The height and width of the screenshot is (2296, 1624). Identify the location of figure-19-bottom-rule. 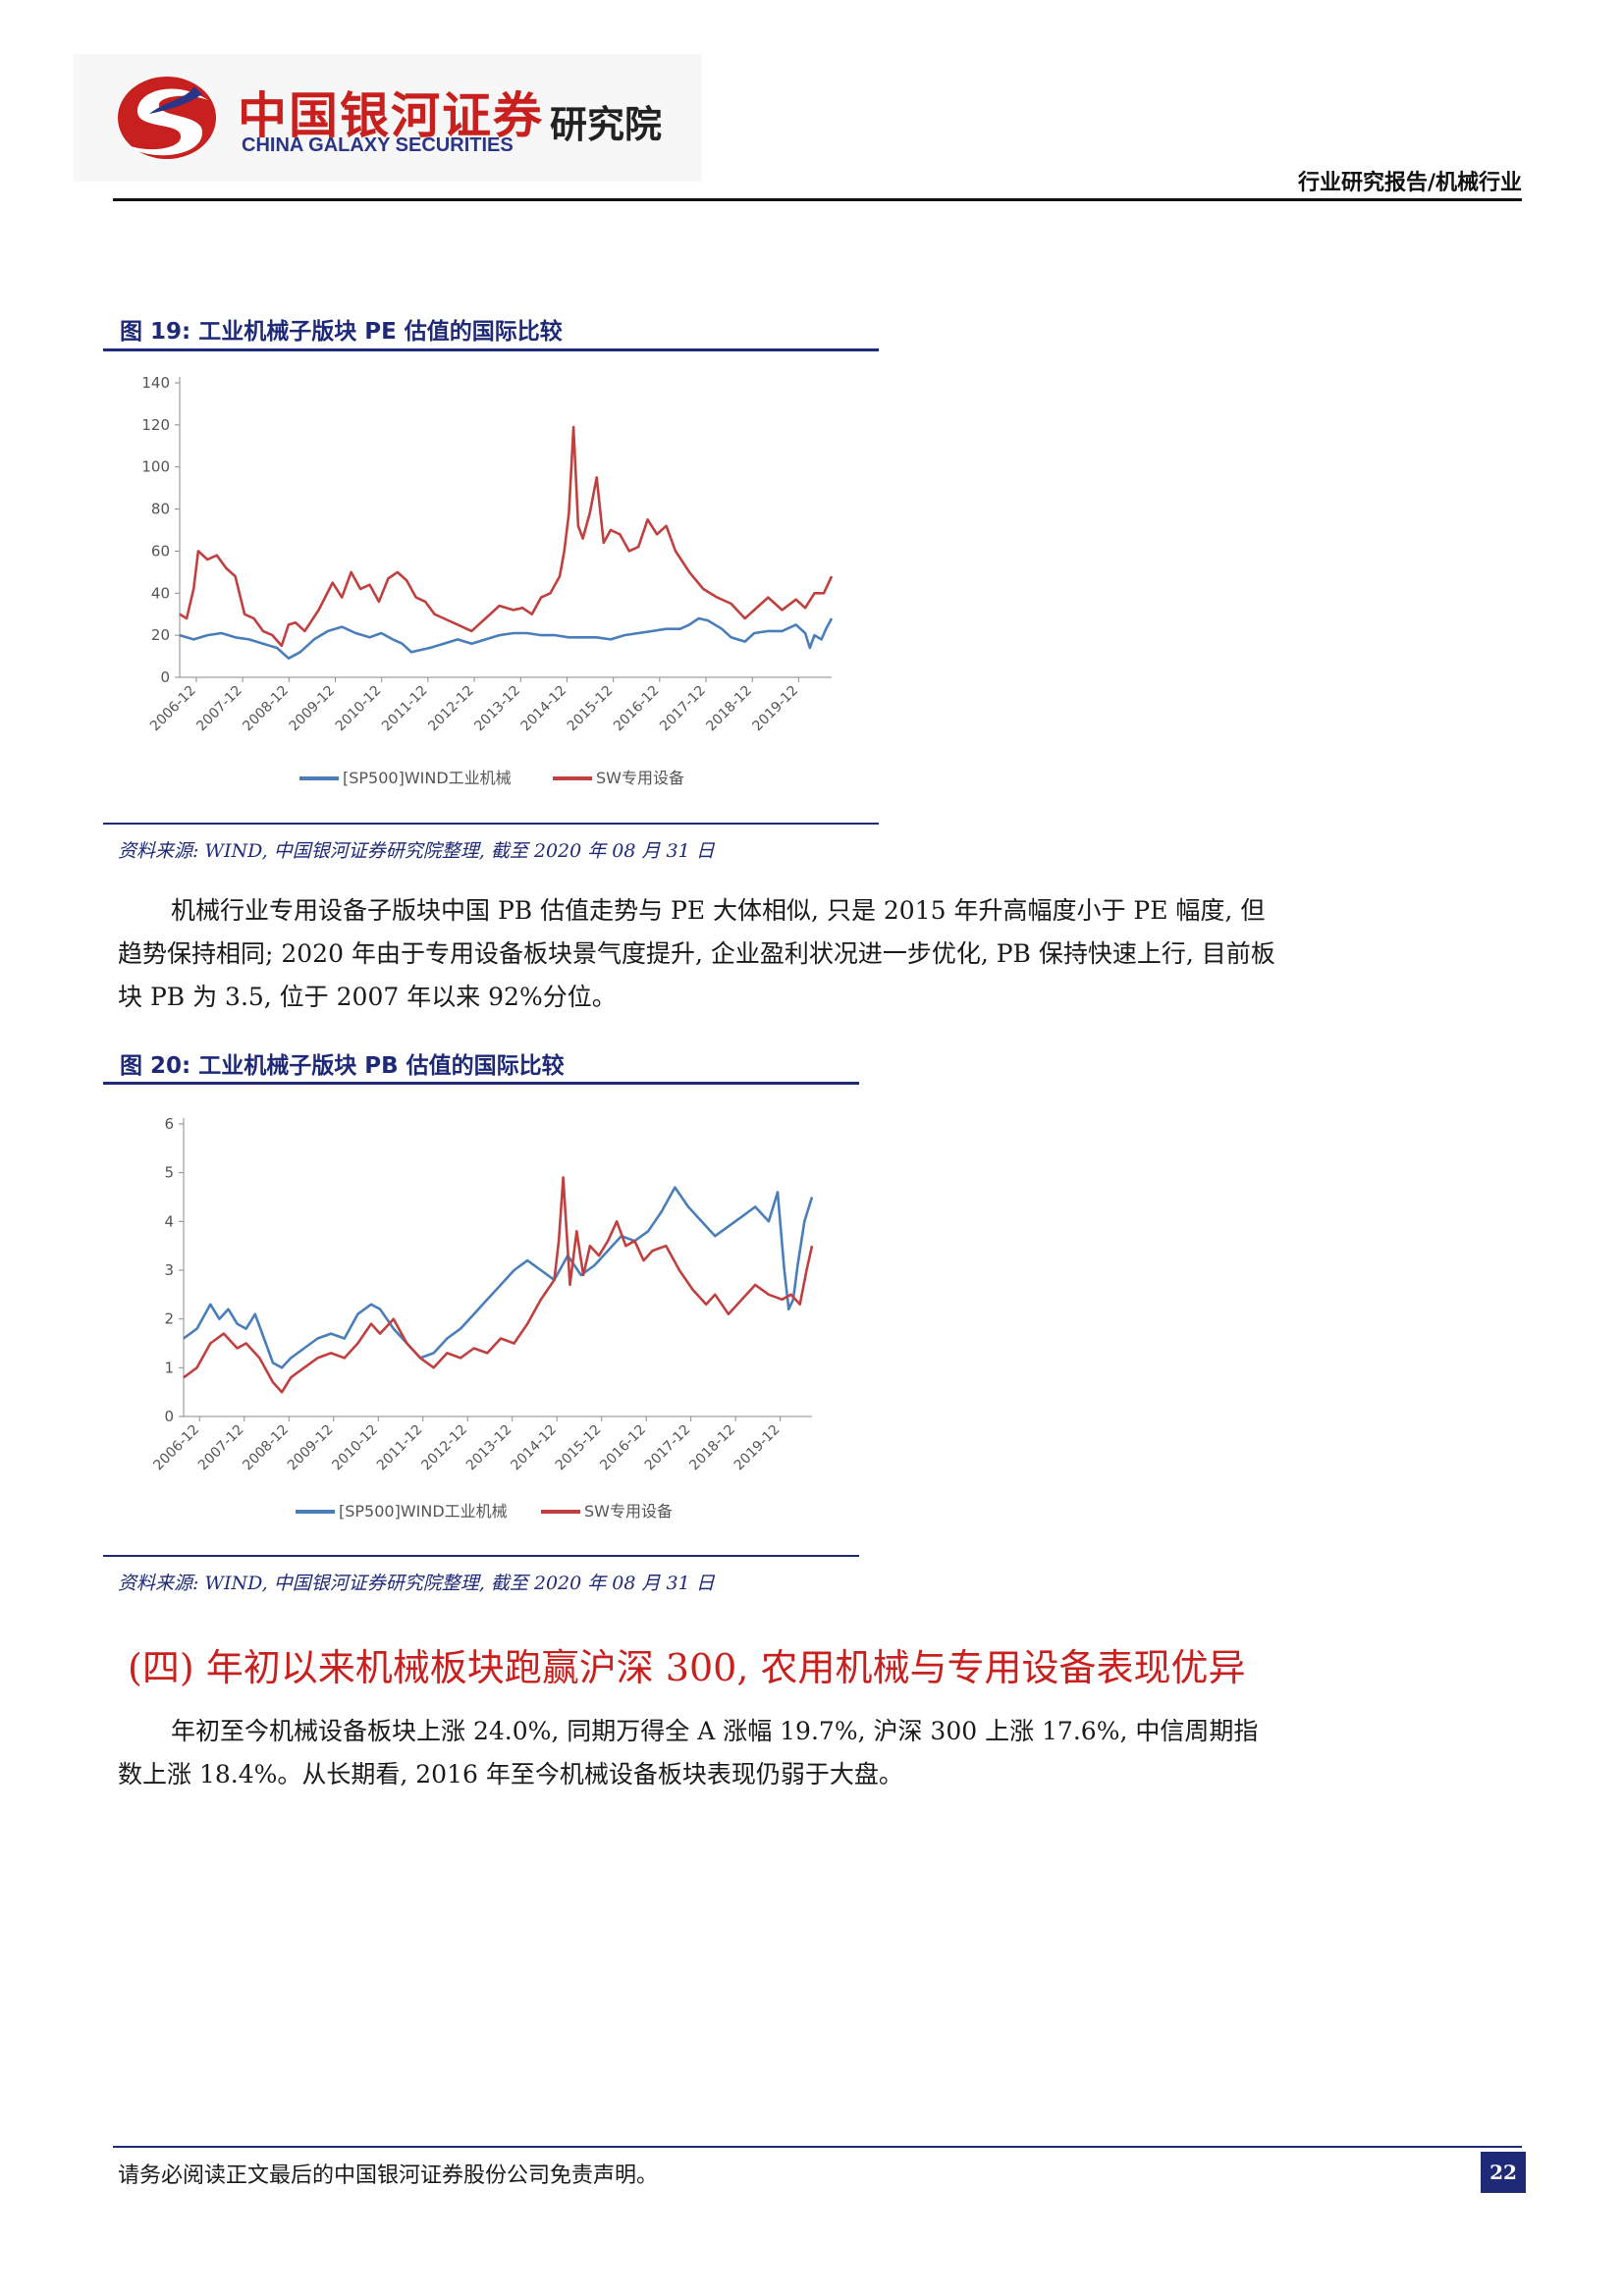
(491, 824).